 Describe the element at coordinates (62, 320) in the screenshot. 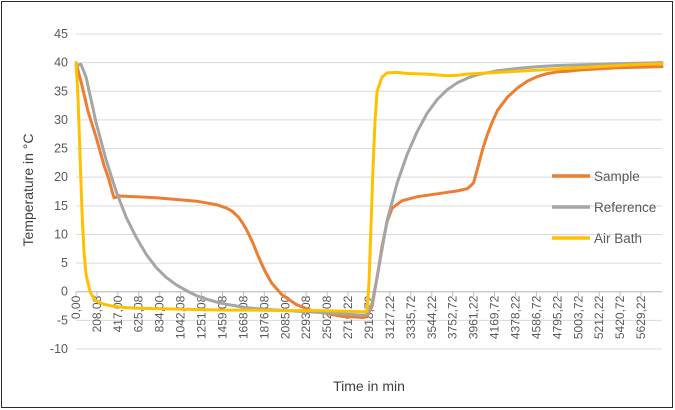

I see `y-tick-label: -5` at that location.